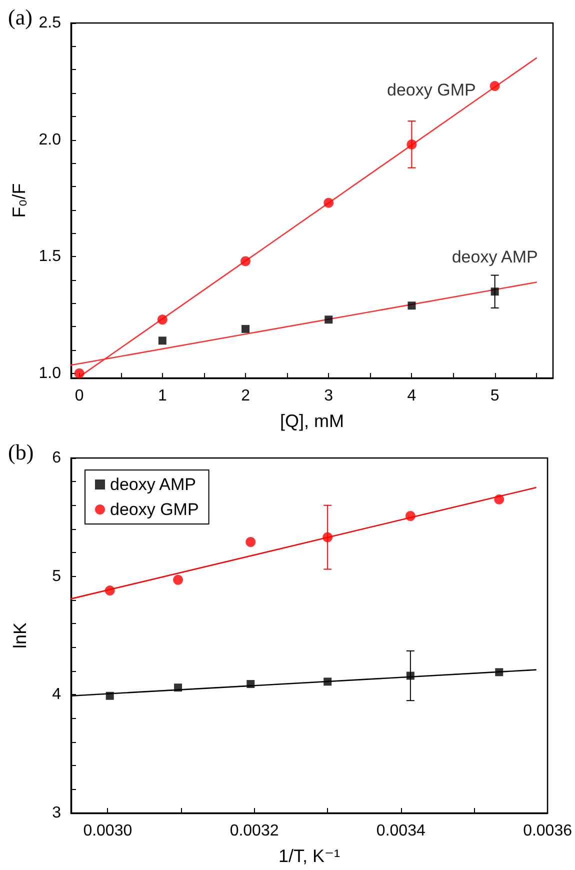 The image size is (575, 870). I want to click on series-label: deoxy GMP, so click(431, 90).